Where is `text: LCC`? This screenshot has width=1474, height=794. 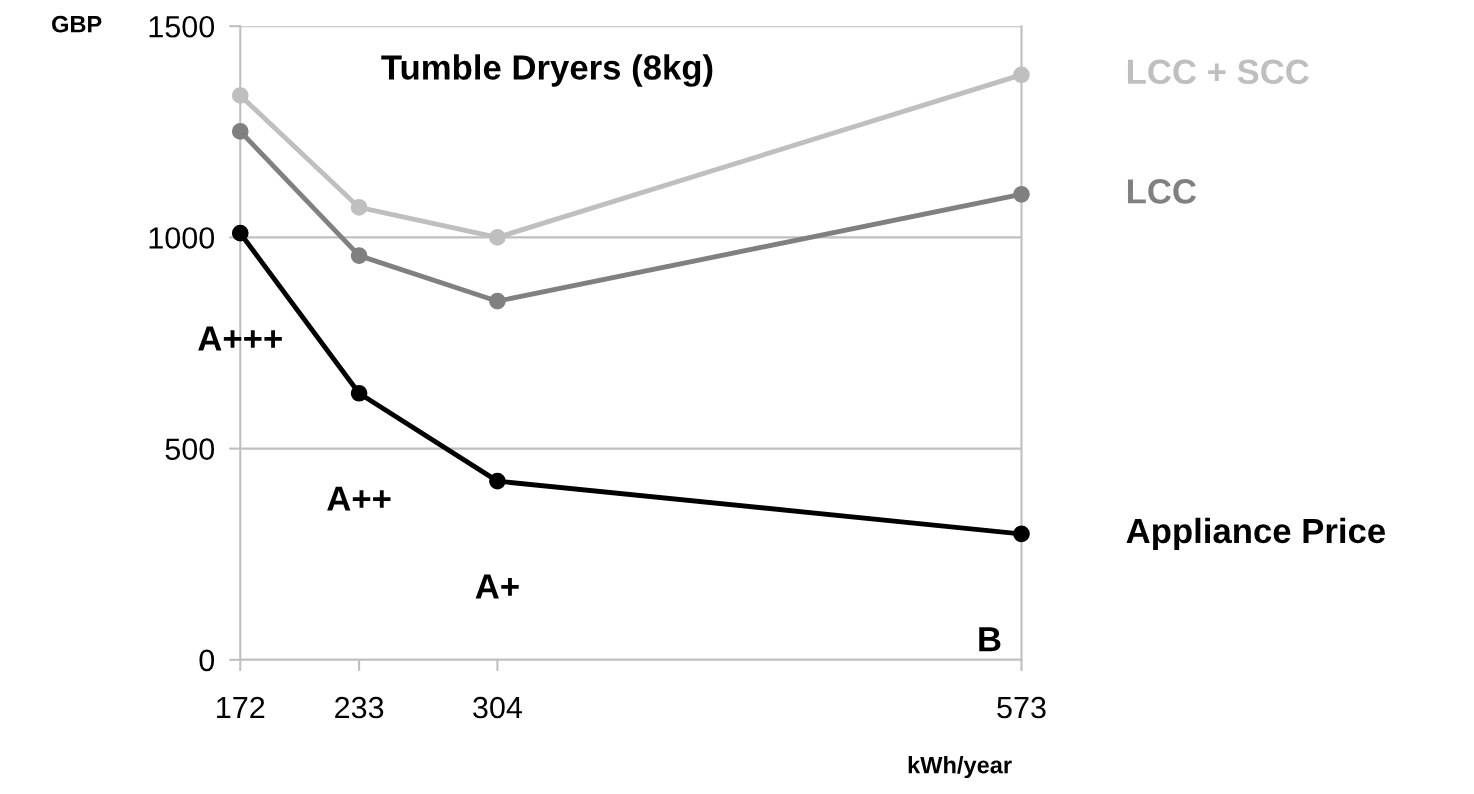 text: LCC is located at coordinates (1162, 191).